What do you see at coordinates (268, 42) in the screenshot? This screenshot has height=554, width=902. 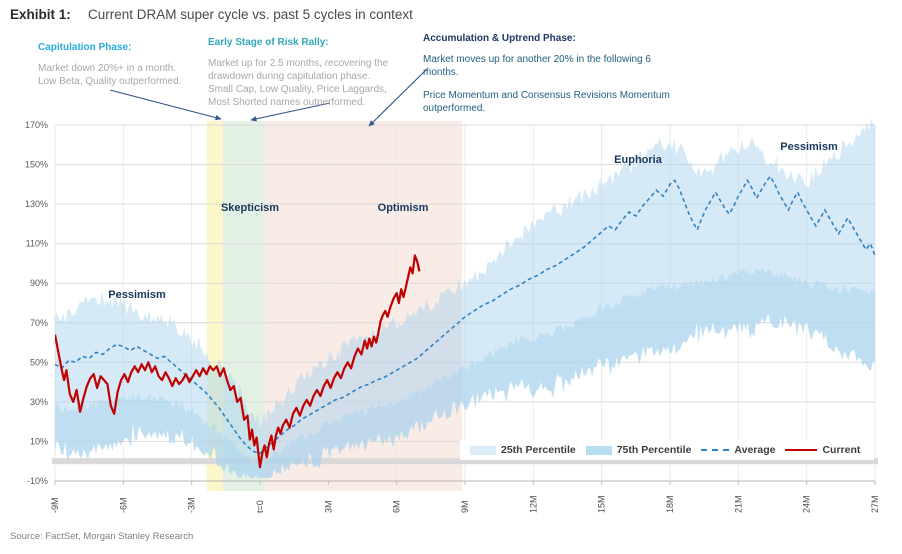 I see `annotation-heading: Early Stage of Risk Rally:` at bounding box center [268, 42].